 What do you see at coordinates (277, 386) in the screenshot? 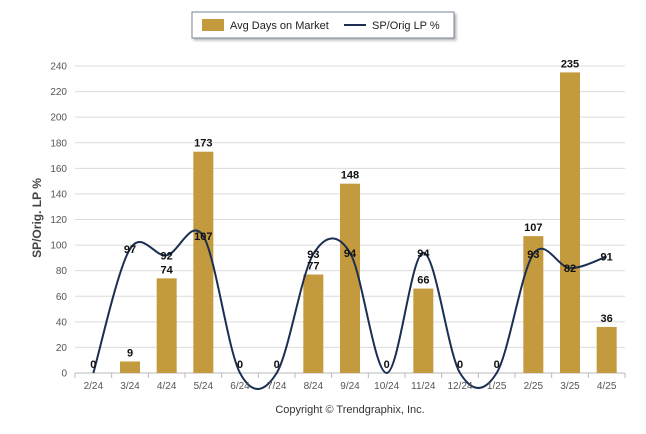
I see `x-tick-label: 7/24` at bounding box center [277, 386].